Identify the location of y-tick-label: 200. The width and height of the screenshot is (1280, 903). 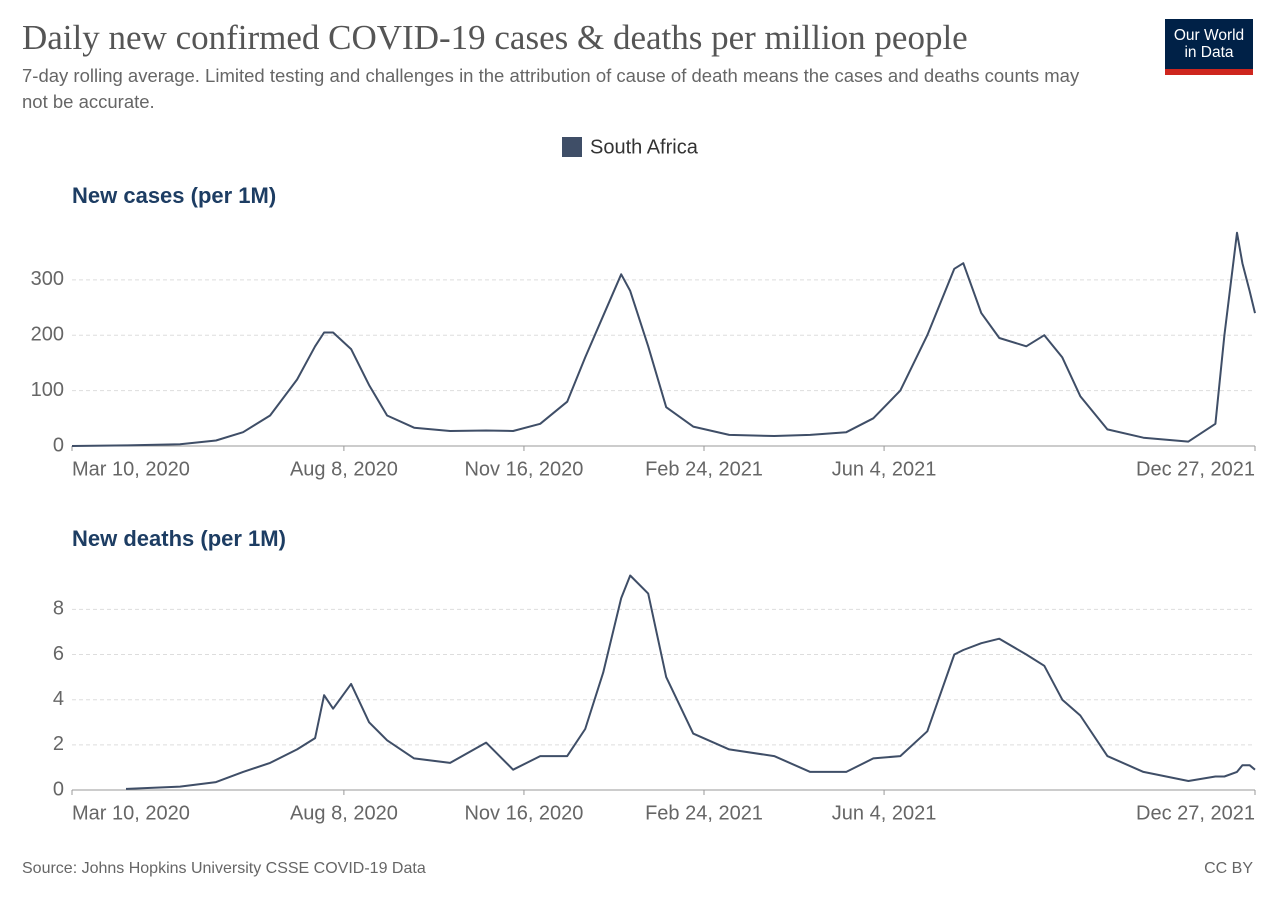
(47, 335).